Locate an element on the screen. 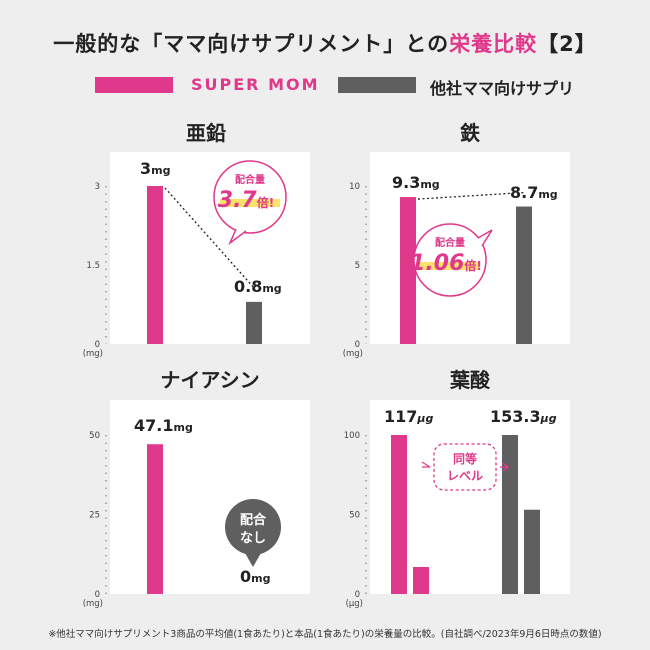 The image size is (650, 650). legend-swatch-other is located at coordinates (377, 85).